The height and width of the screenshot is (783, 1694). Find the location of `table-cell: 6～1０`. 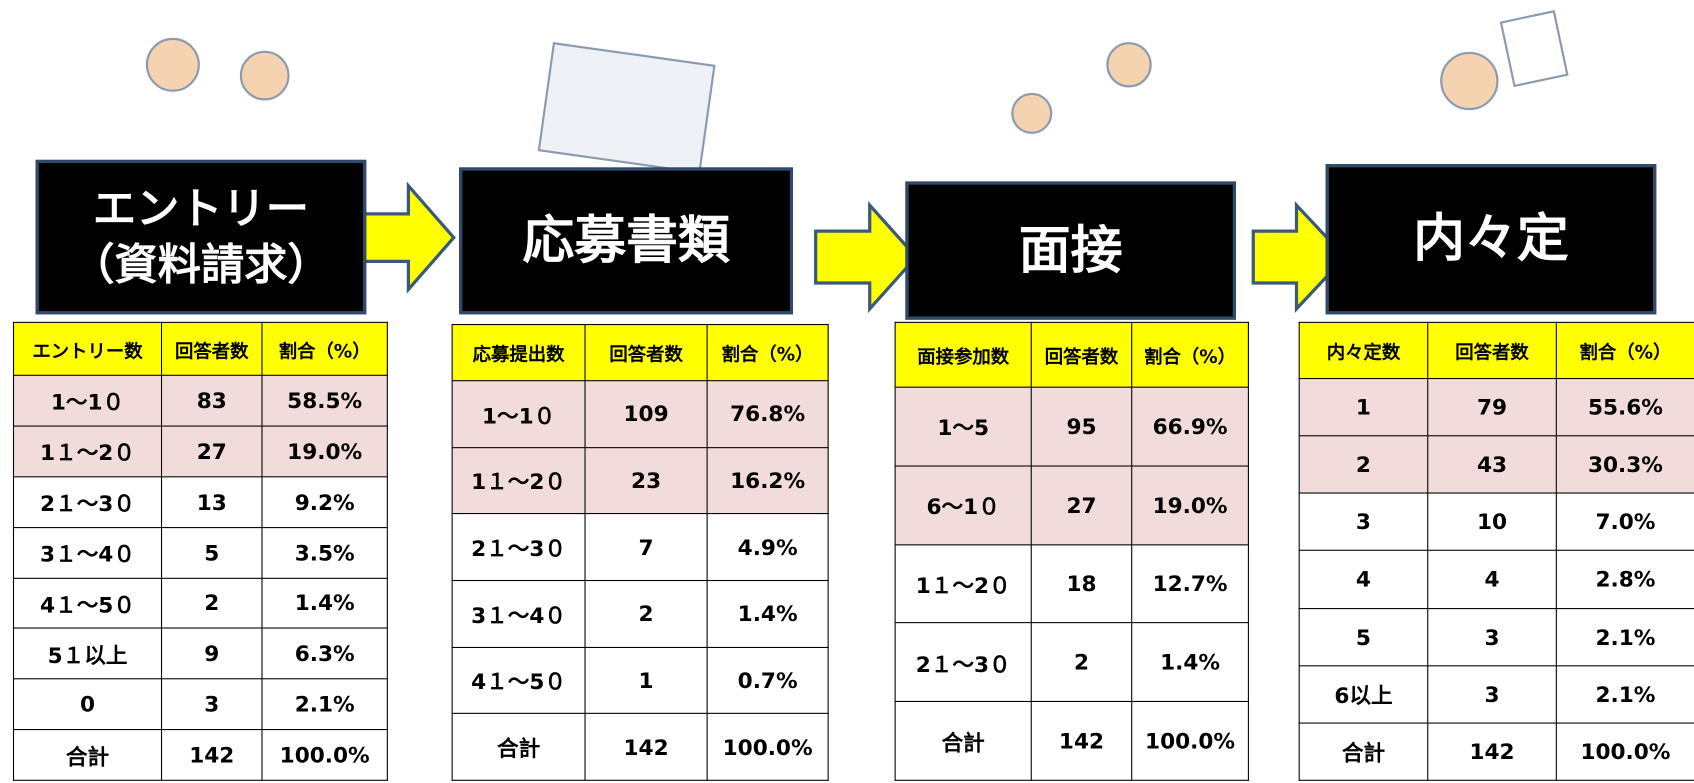

table-cell: 6～1０ is located at coordinates (963, 505).